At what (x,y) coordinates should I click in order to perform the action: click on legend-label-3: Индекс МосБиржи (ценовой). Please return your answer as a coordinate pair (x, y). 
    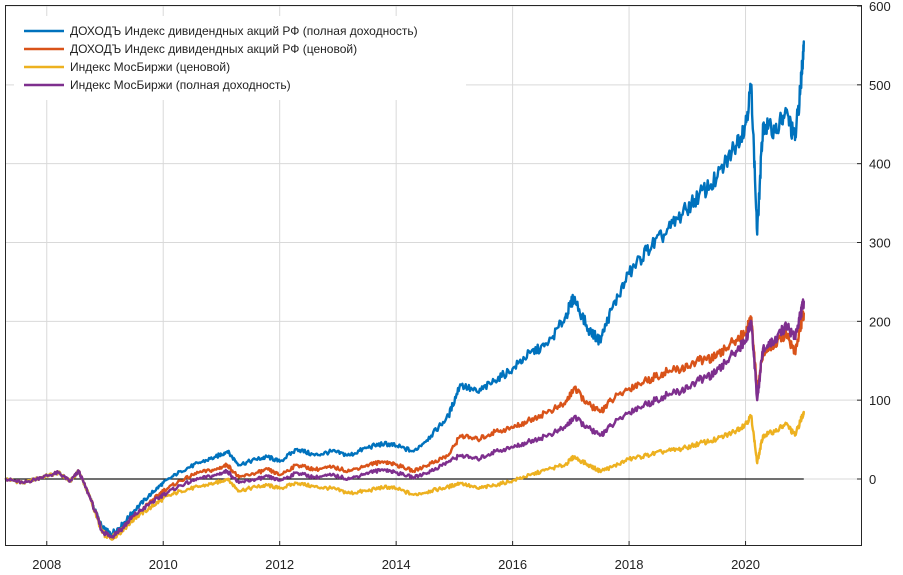
    Looking at the image, I should click on (150, 67).